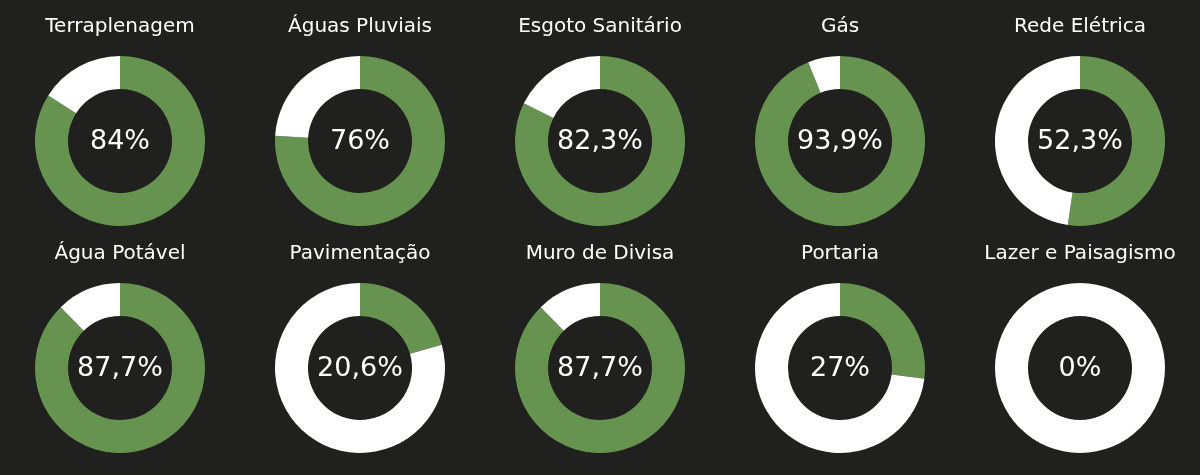 The image size is (1200, 475). Describe the element at coordinates (360, 252) in the screenshot. I see `chart-title: Pavimentação` at that location.